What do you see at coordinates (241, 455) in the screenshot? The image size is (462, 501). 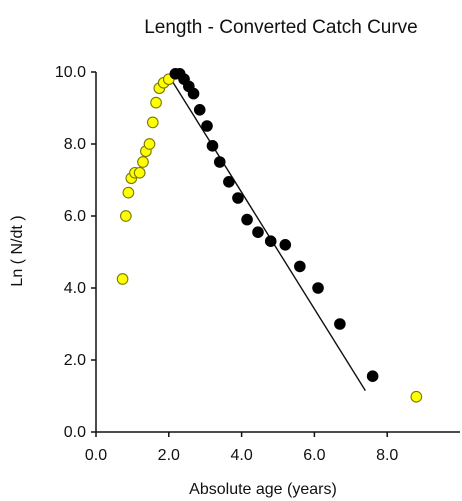 I see `x-tick-label: 4.0` at bounding box center [241, 455].